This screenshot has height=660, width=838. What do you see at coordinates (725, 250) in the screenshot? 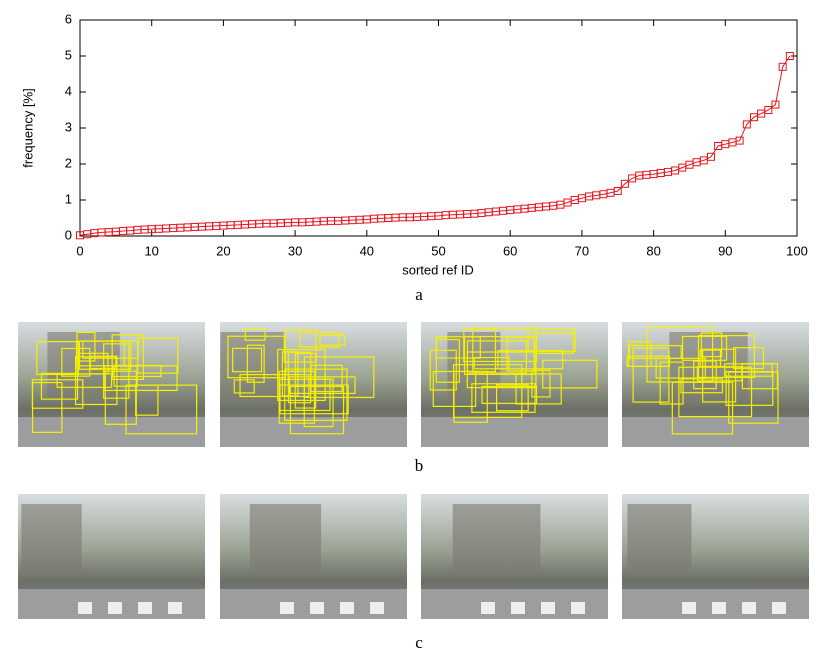
I see `x-tick-label: 90` at bounding box center [725, 250].